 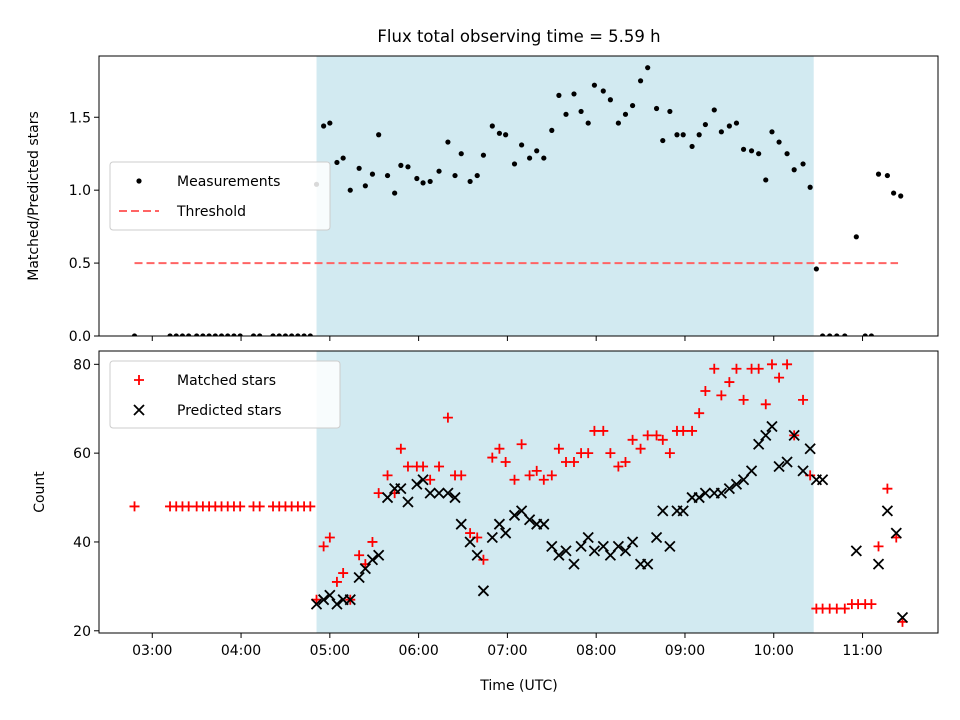 I want to click on x-axis-label: Time (UTC), so click(x=518, y=686).